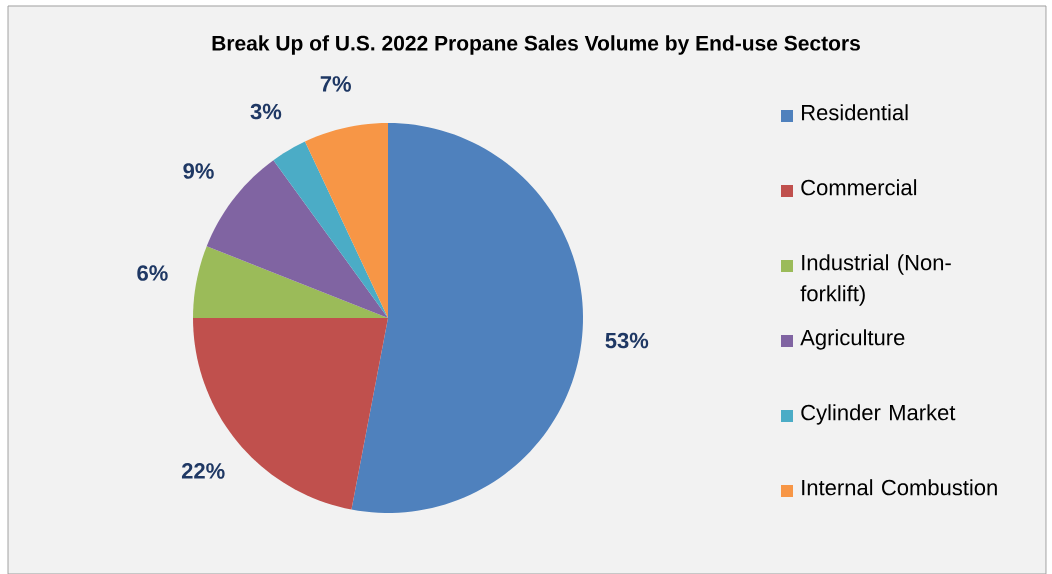 This screenshot has height=574, width=1052. What do you see at coordinates (152, 273) in the screenshot?
I see `data-label: 6%` at bounding box center [152, 273].